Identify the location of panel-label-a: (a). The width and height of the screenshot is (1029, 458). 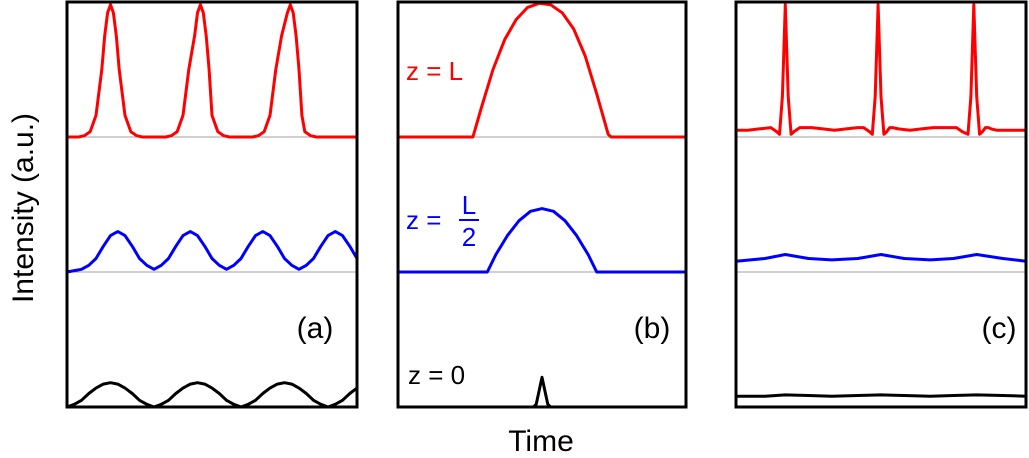
(315, 328).